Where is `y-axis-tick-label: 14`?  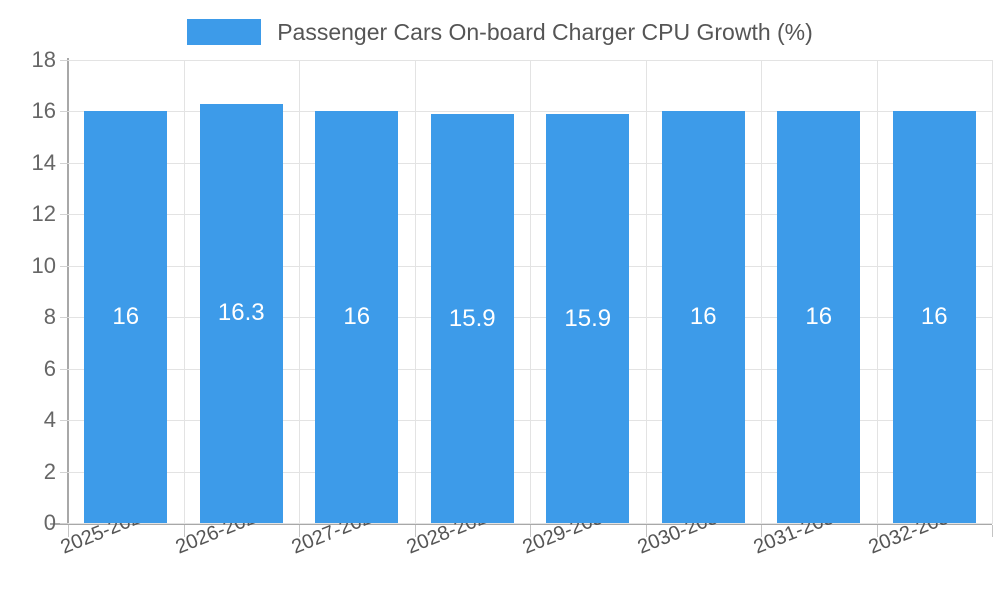 y-axis-tick-label: 14 is located at coordinates (43, 162).